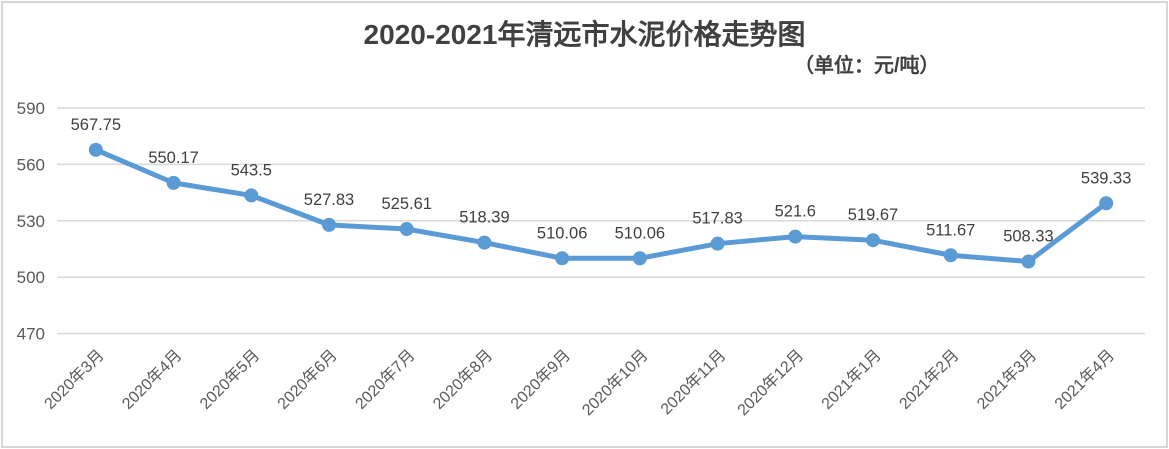 This screenshot has width=1169, height=449. Describe the element at coordinates (615, 382) in the screenshot. I see `x-axis-category-label: 2020年10月` at that location.